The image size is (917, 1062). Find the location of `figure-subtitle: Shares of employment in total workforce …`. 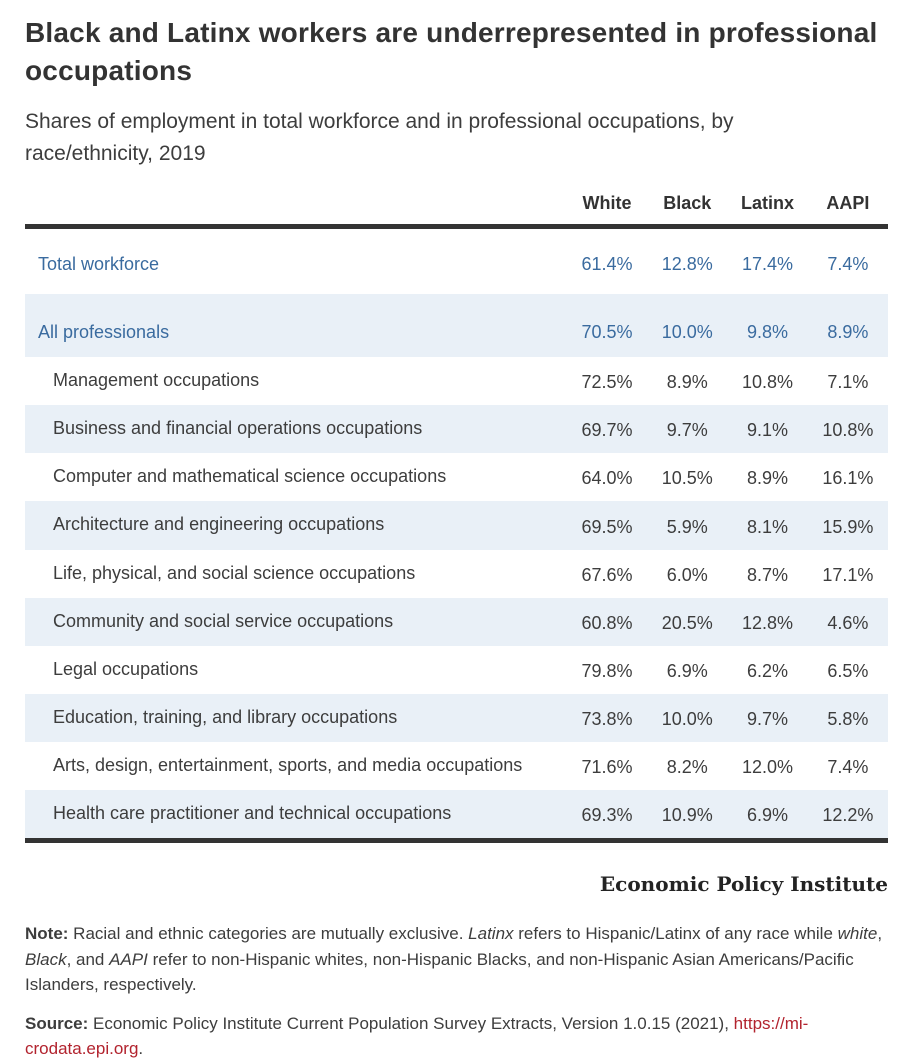

figure-subtitle: Shares of employment in total workforce … is located at coordinates (379, 137).